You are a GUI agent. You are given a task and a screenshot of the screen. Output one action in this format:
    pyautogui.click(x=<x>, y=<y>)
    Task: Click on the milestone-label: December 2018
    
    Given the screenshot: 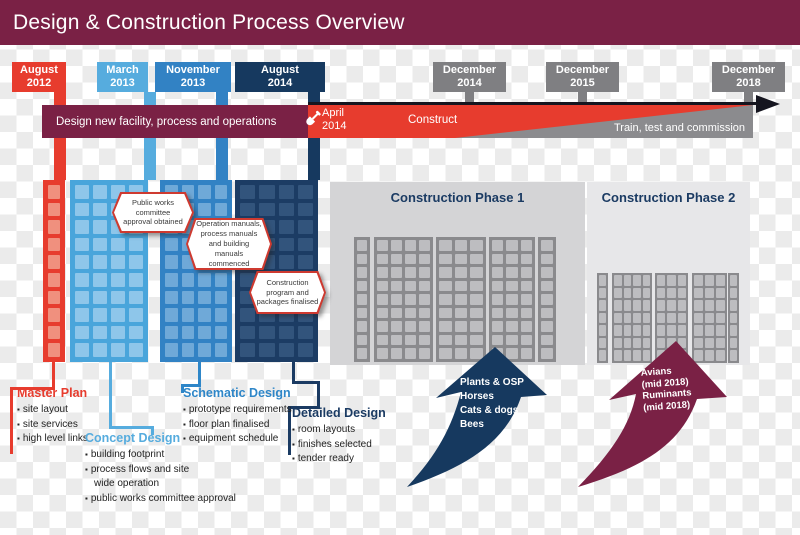 What is the action you would take?
    pyautogui.click(x=748, y=76)
    